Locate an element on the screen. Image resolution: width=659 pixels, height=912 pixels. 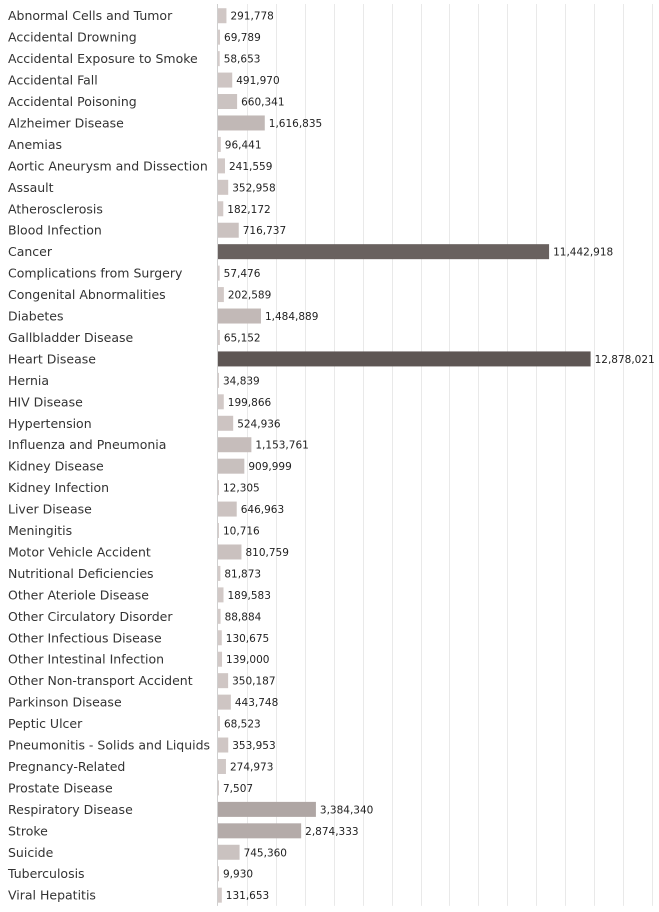
value-label: 909,999 is located at coordinates (269, 467).